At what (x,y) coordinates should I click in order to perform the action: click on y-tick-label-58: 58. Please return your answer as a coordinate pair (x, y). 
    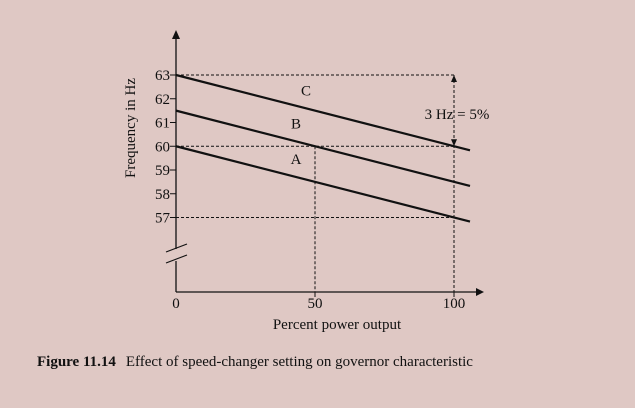
    Looking at the image, I should click on (162, 195).